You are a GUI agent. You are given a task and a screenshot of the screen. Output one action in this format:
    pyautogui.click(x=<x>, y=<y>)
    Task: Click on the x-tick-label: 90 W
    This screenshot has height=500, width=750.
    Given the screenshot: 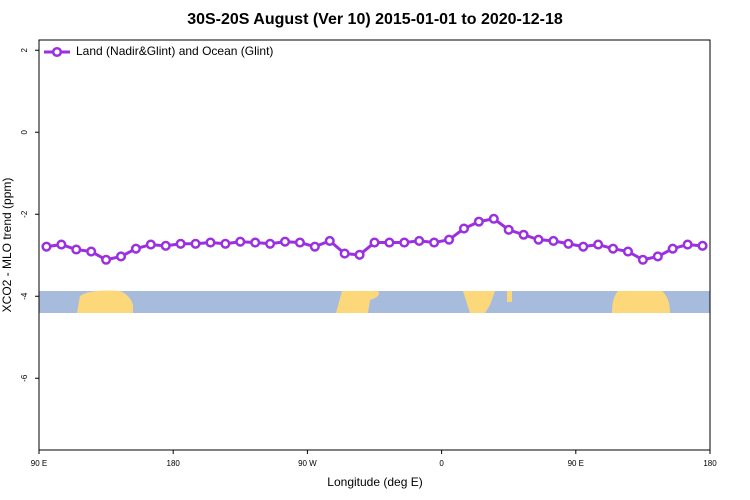 What is the action you would take?
    pyautogui.click(x=307, y=463)
    